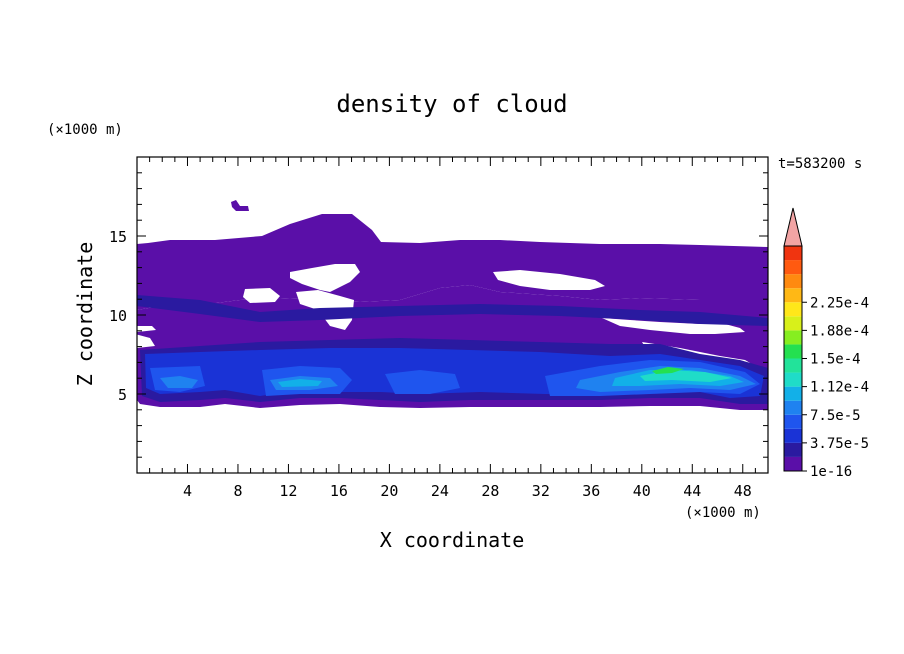 Image resolution: width=904 pixels, height=654 pixels. I want to click on x-tick-label: 28, so click(490, 491).